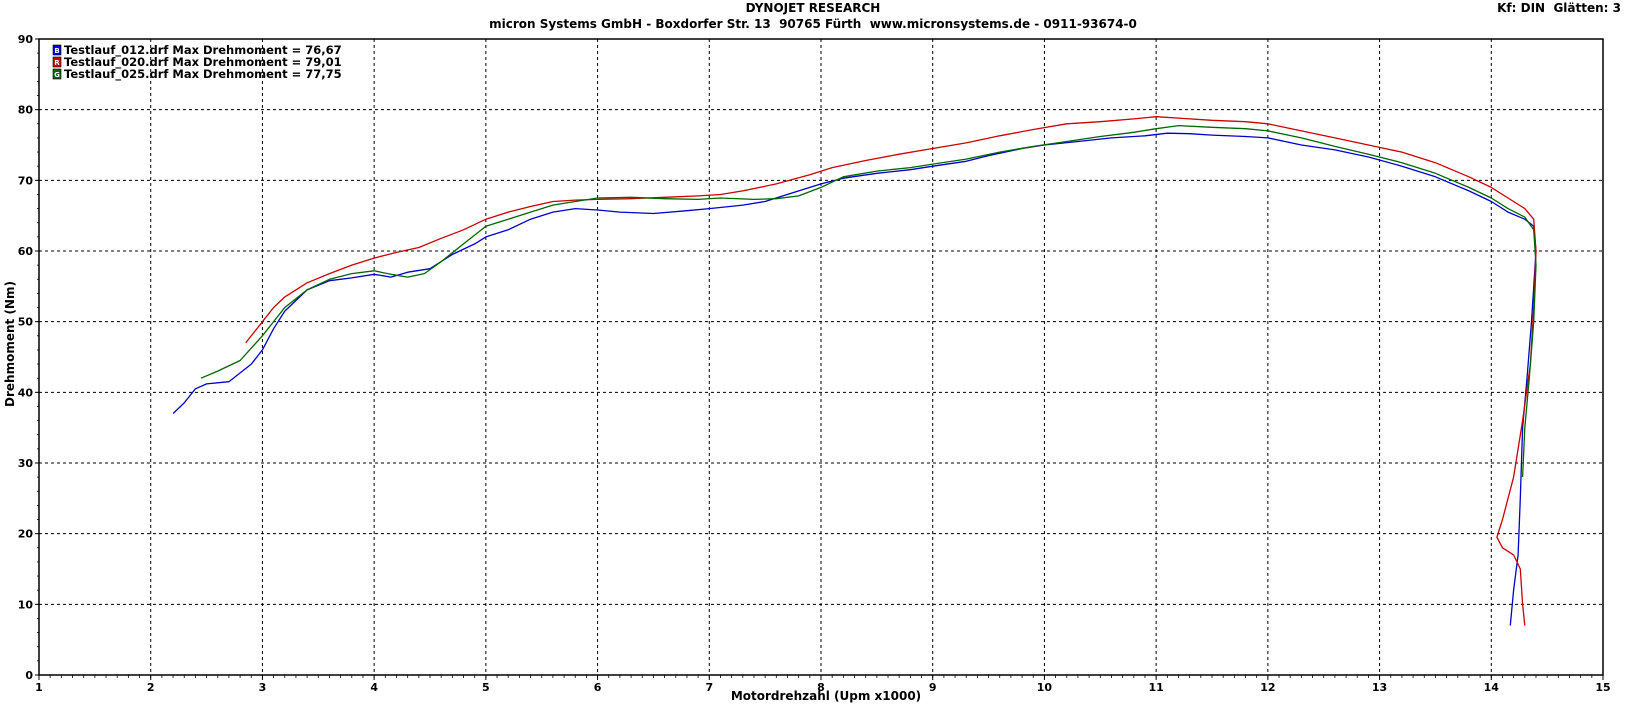 The image size is (1626, 704). What do you see at coordinates (1267, 687) in the screenshot?
I see `x-tick-label: 12` at bounding box center [1267, 687].